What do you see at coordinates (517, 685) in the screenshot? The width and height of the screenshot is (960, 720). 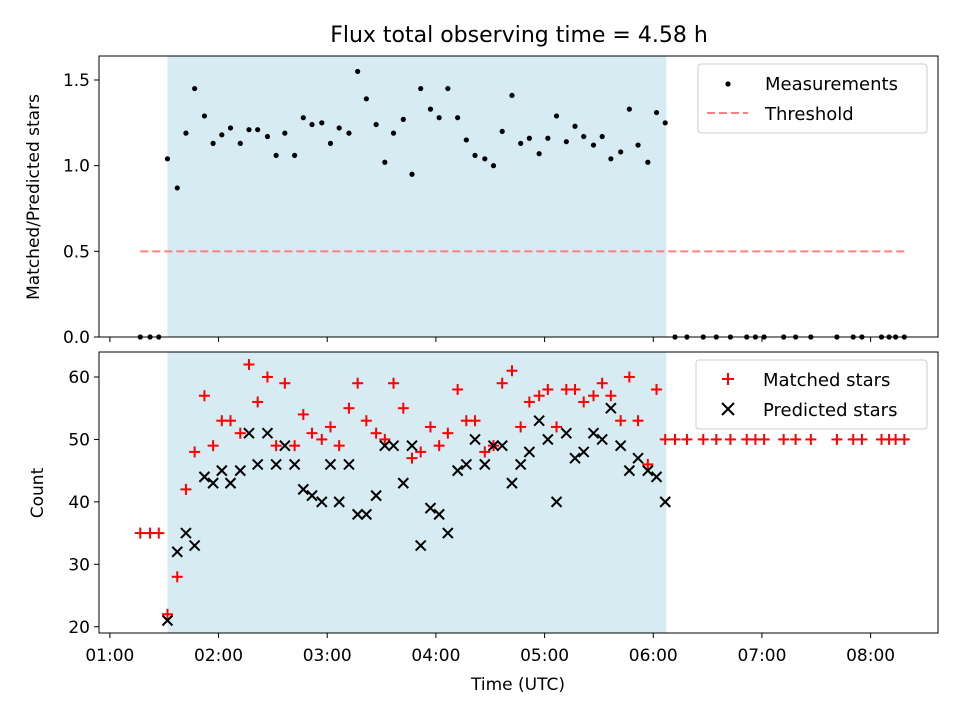 I see `x-axis-label: Time (UTC)` at bounding box center [517, 685].